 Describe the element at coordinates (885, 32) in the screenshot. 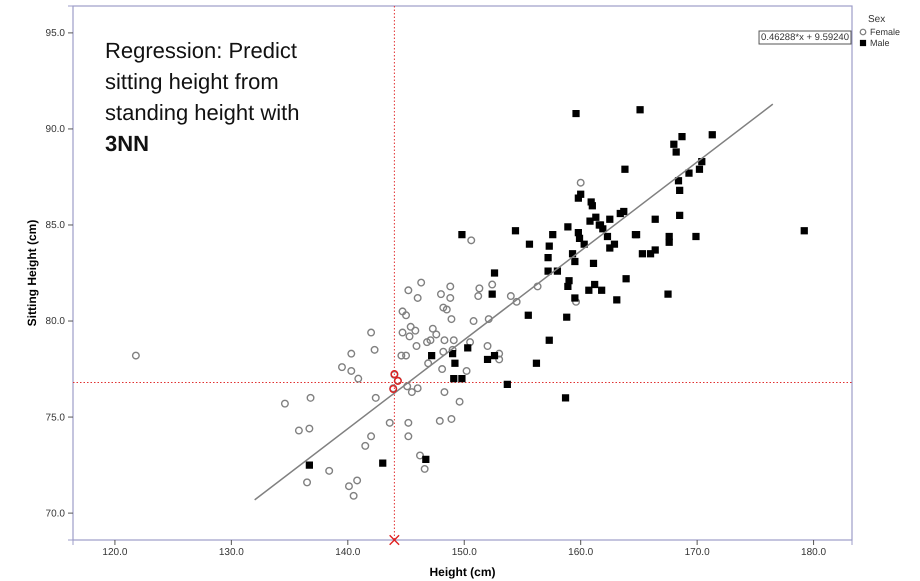

I see `legend-label: Female` at that location.